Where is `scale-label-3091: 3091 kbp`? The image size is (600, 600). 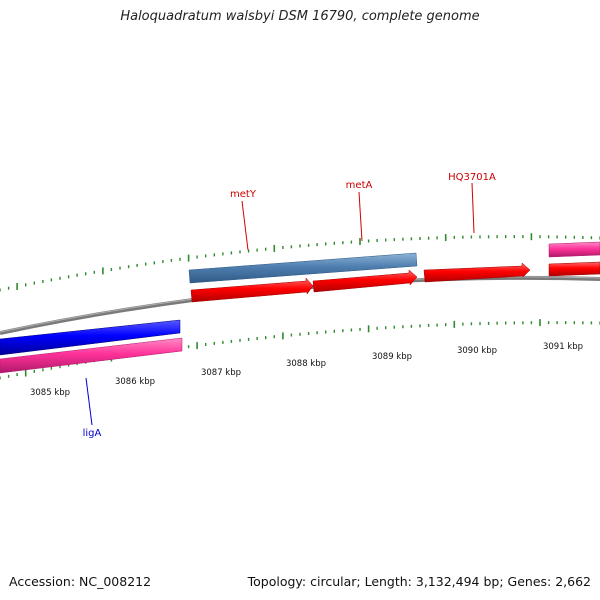 scale-label-3091: 3091 kbp is located at coordinates (563, 347).